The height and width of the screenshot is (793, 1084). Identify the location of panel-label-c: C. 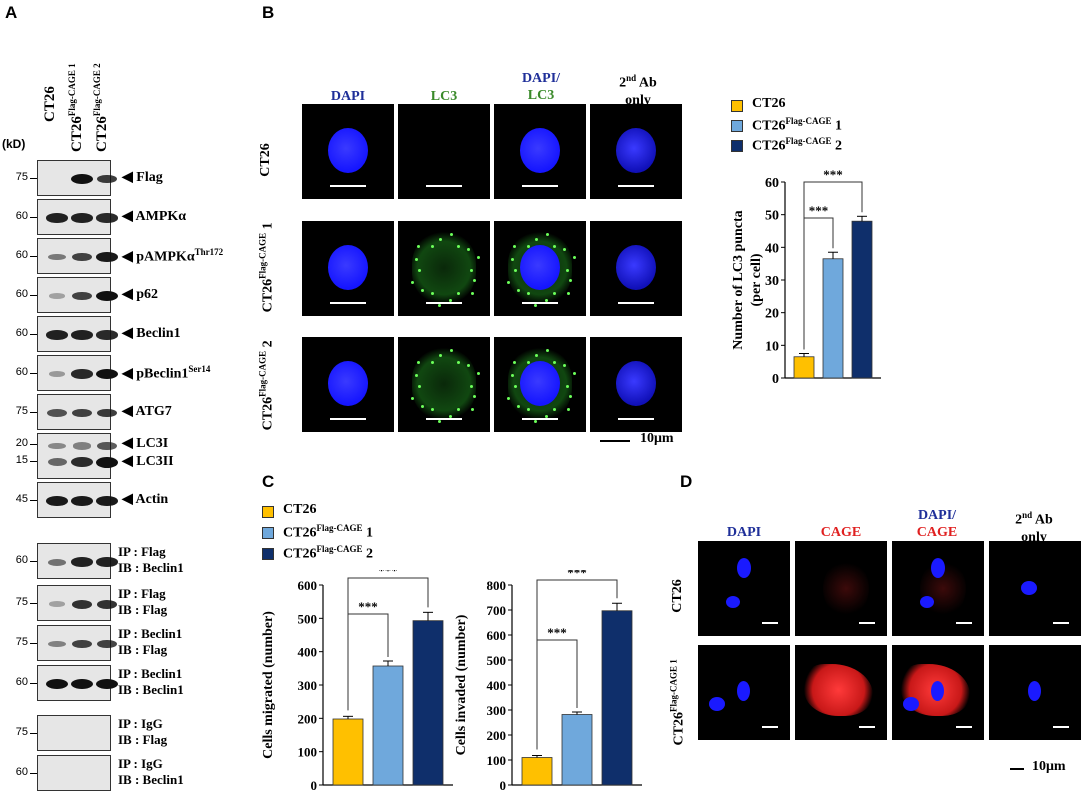
(268, 481).